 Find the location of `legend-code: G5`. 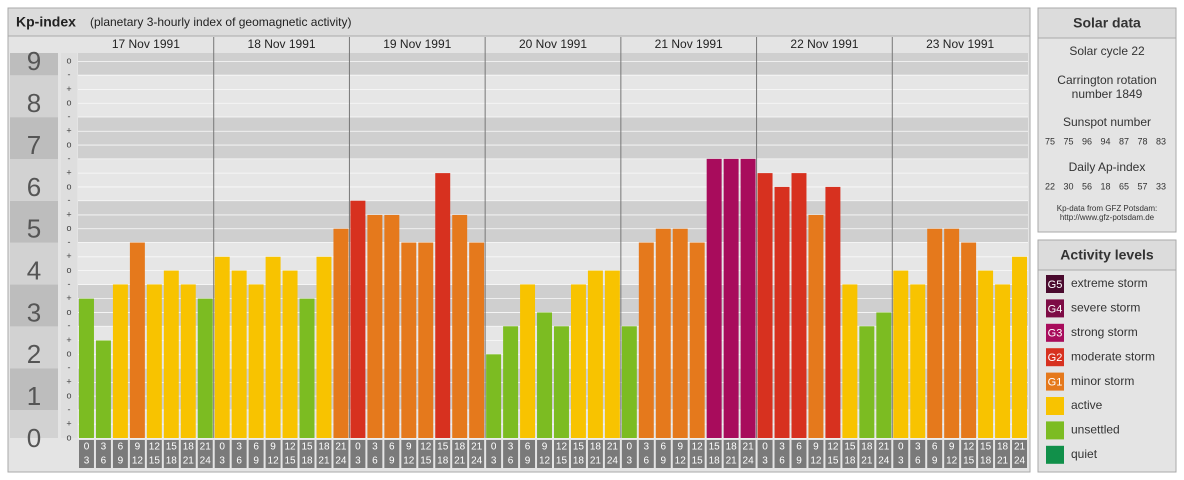

legend-code: G5 is located at coordinates (1055, 285).